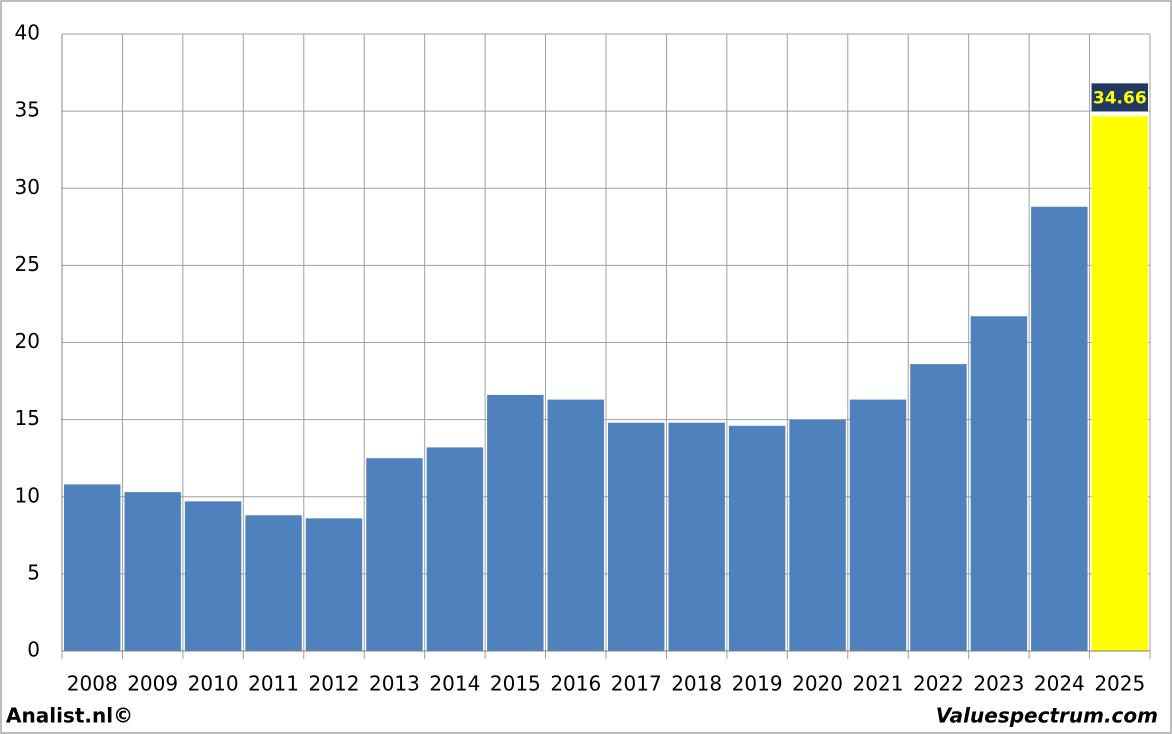 The width and height of the screenshot is (1172, 734). Describe the element at coordinates (575, 684) in the screenshot. I see `x-tick-label: 2016` at that location.